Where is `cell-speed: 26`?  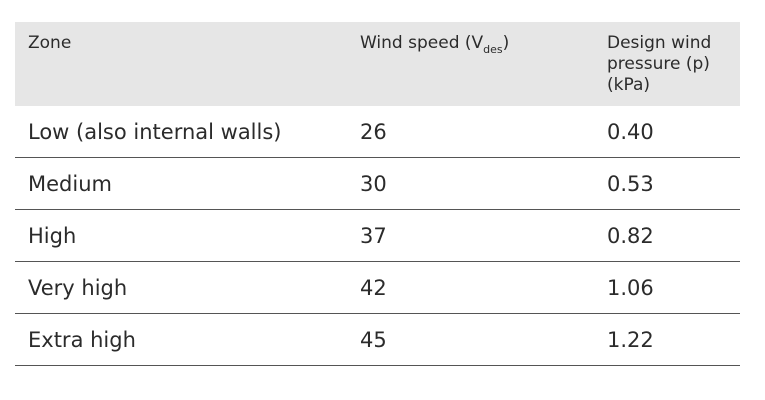
cell-speed: 26 is located at coordinates (373, 131).